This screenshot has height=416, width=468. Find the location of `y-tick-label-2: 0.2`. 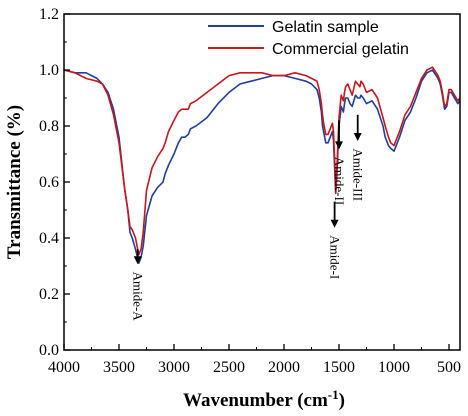

y-tick-label-2: 0.2 is located at coordinates (49, 294).